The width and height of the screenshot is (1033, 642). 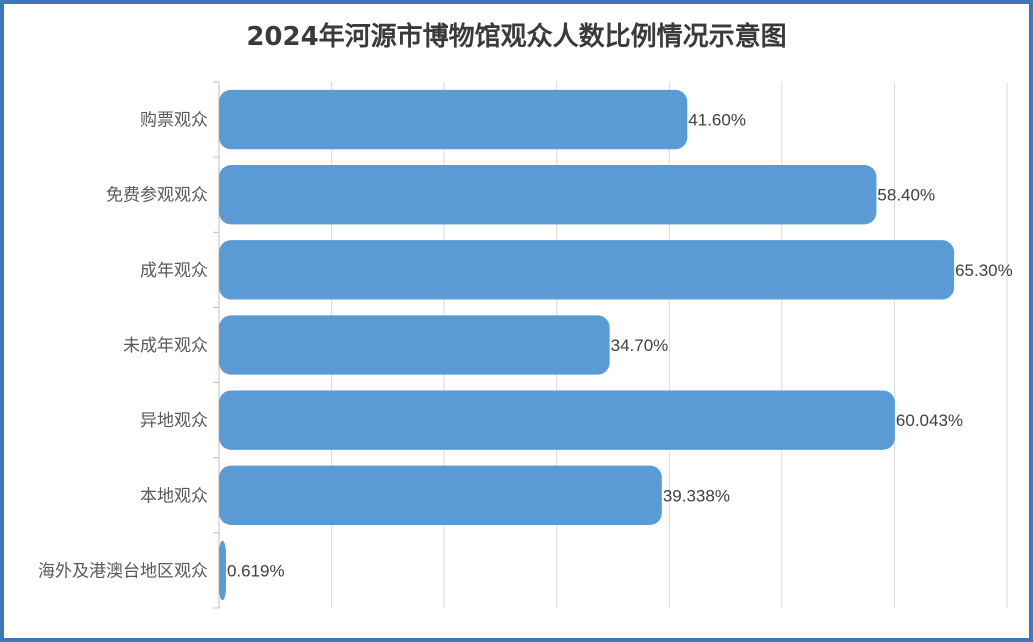 I want to click on category-label: 未成年观众, so click(x=165, y=346).